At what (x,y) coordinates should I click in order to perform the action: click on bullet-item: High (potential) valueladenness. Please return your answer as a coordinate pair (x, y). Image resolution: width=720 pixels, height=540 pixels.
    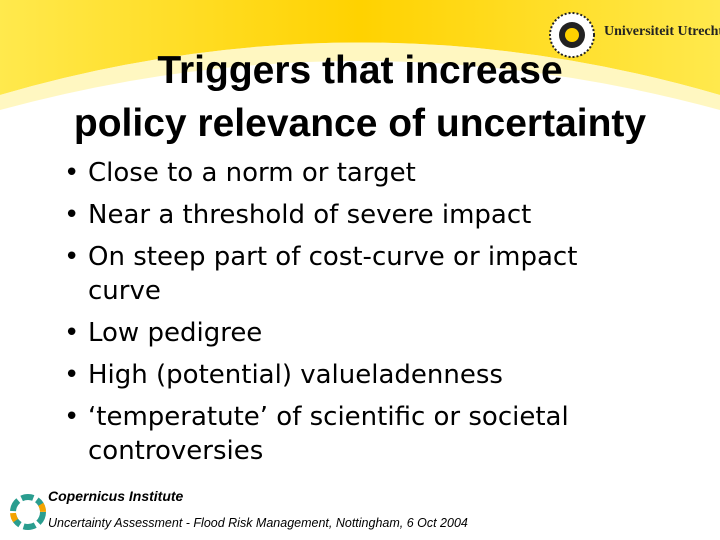
    Looking at the image, I should click on (356, 375).